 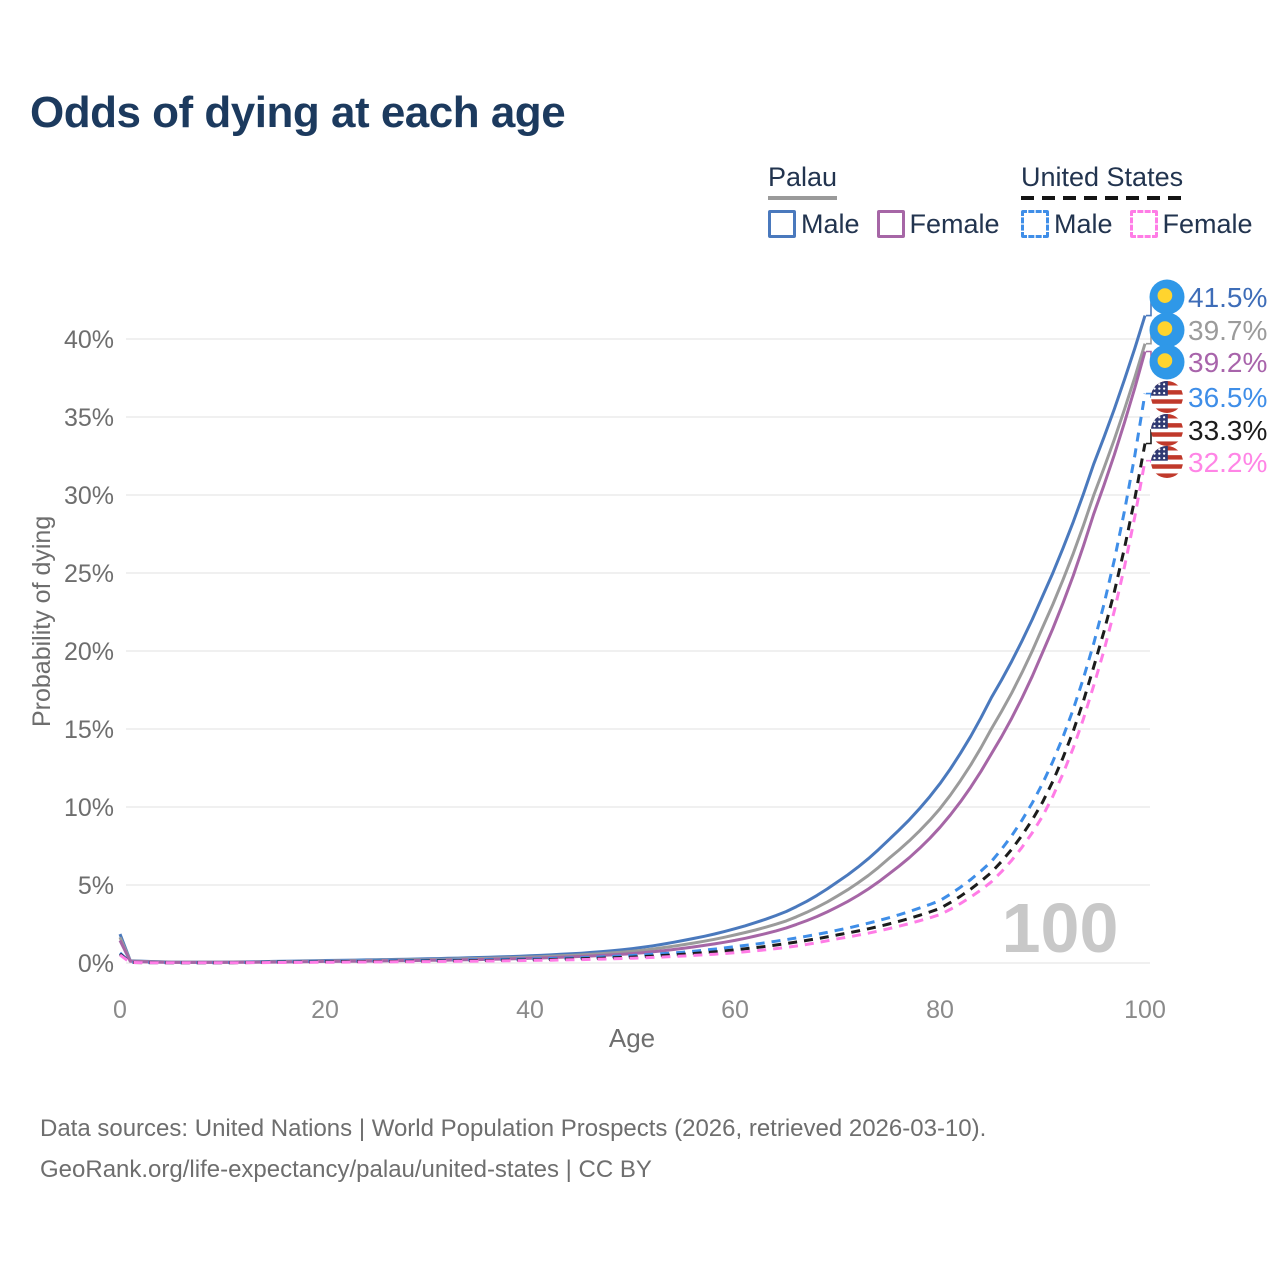 I want to click on us-female-swatch-icon, so click(x=1143, y=224).